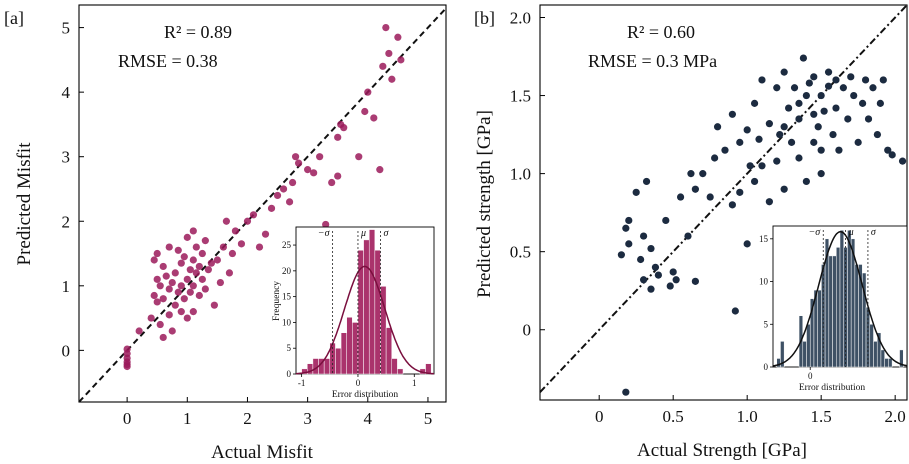 The image size is (909, 464). What do you see at coordinates (661, 32) in the screenshot?
I see `panel-b-r2: R² = 0.60` at bounding box center [661, 32].